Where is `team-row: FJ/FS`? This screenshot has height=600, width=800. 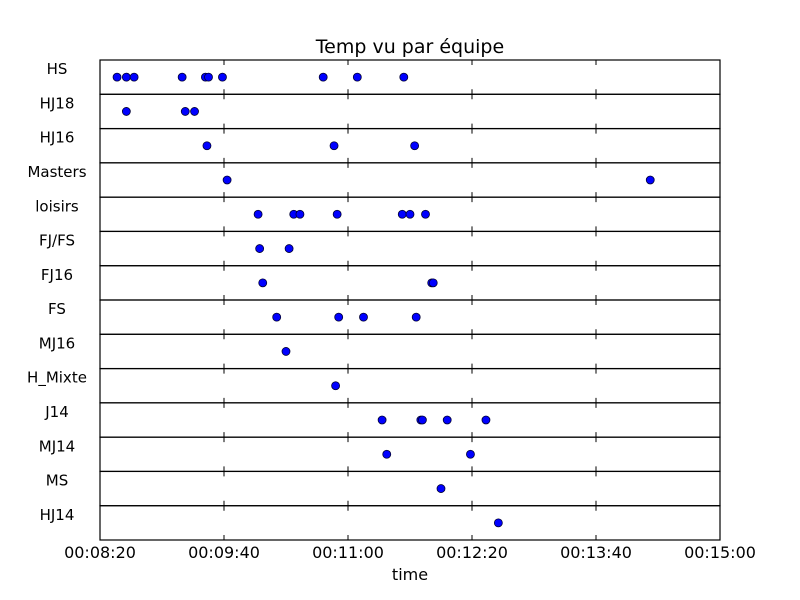 team-row: FJ/FS is located at coordinates (380, 248).